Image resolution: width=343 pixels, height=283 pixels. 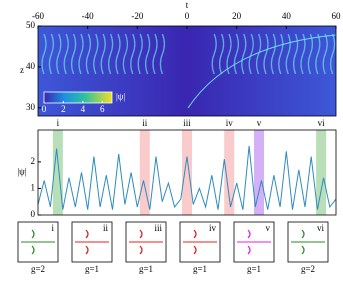 I want to click on inset-label: ii, so click(x=106, y=228).